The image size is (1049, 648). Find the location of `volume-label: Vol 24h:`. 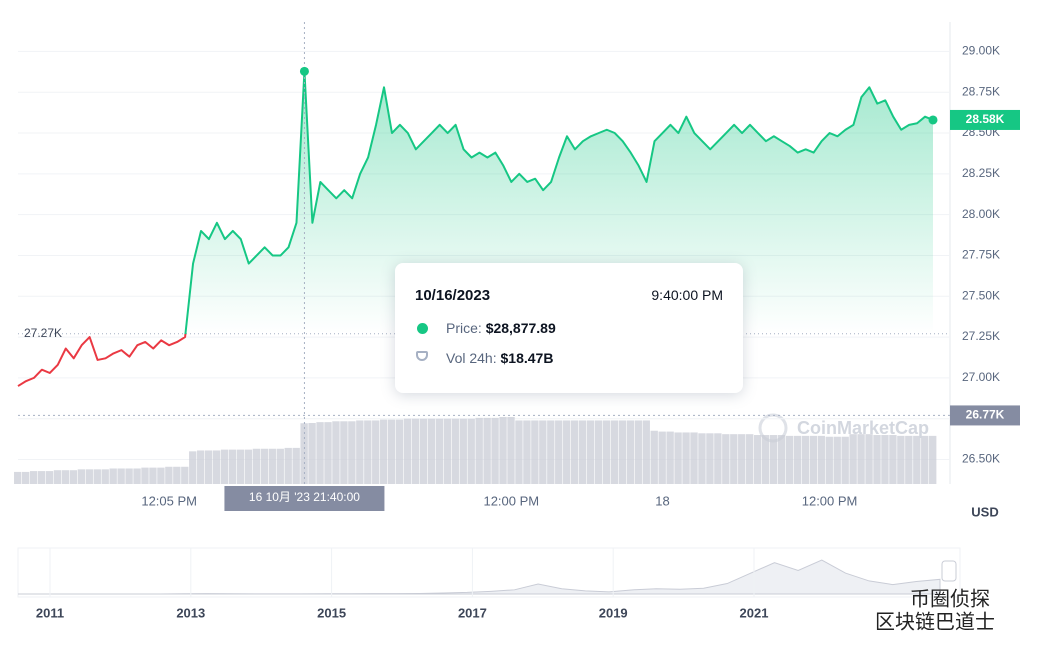

volume-label: Vol 24h: is located at coordinates (471, 358).